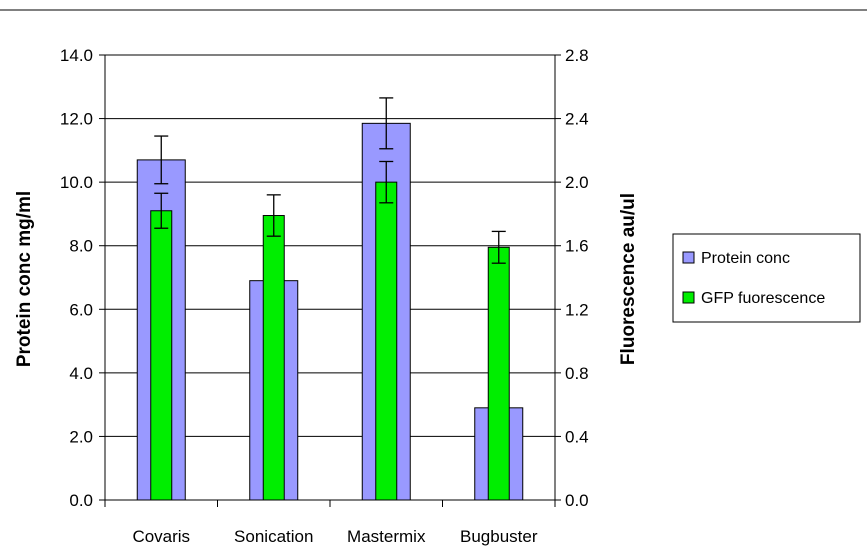  Describe the element at coordinates (161, 536) in the screenshot. I see `x-tick-label: Covaris` at that location.